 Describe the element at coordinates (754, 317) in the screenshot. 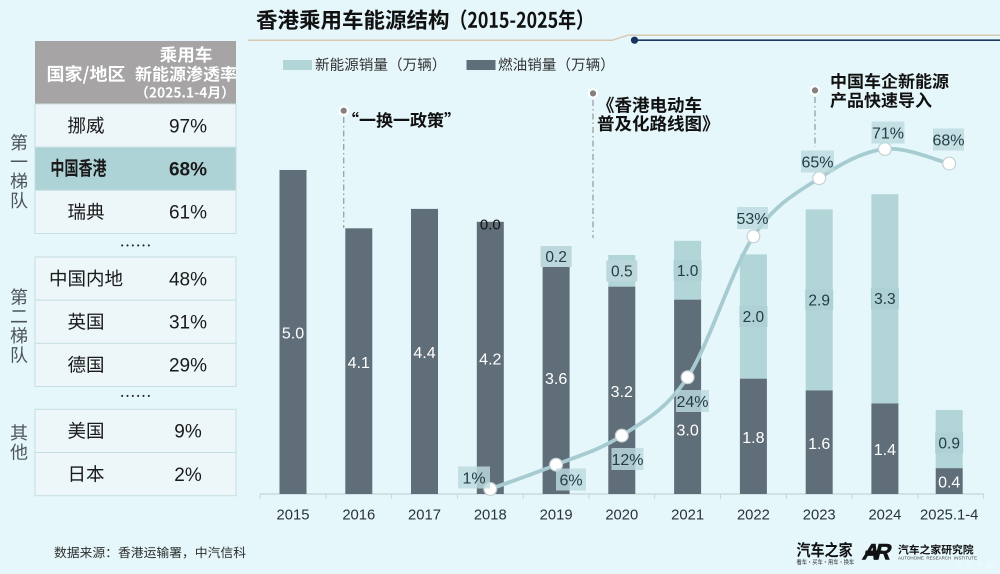

I see `svg-text: 2.0` at that location.